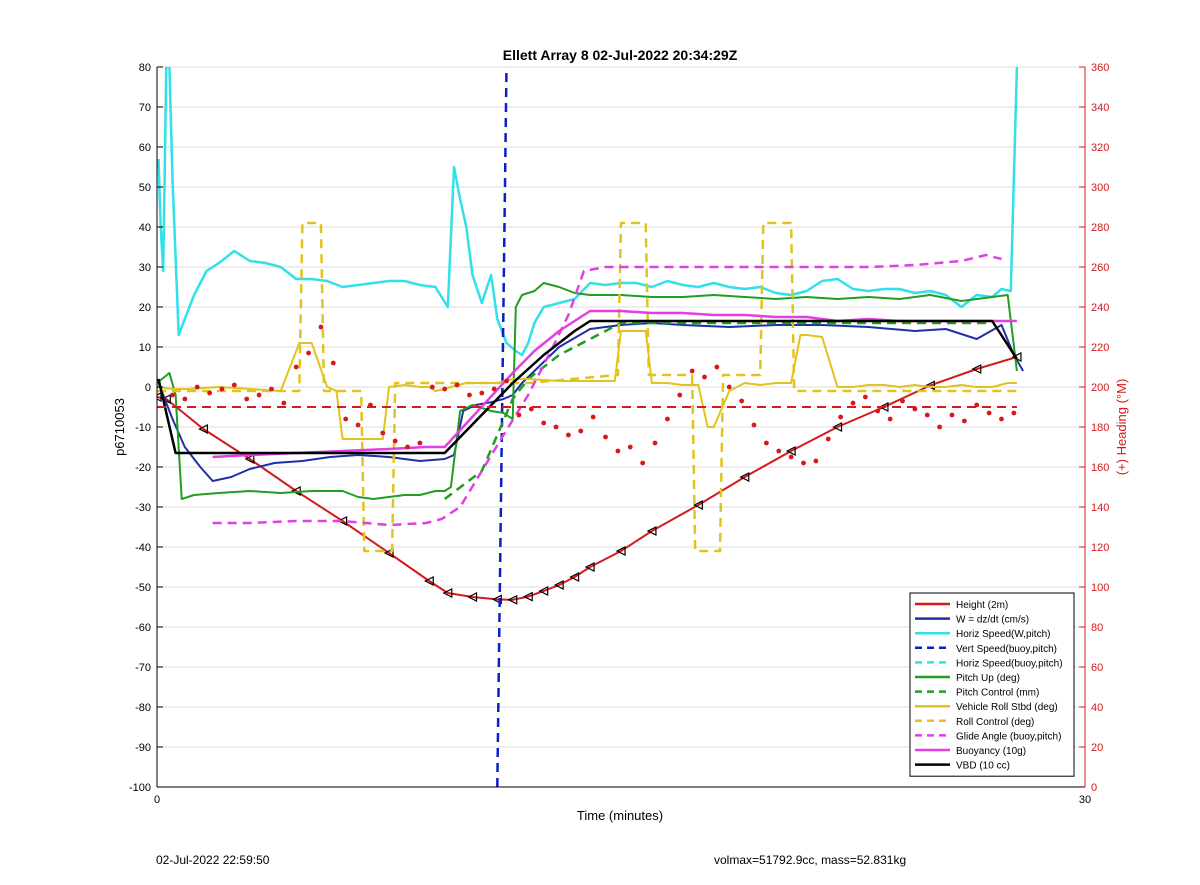 This screenshot has width=1200, height=885. I want to click on legend-label: Roll Control (deg), so click(995, 722).